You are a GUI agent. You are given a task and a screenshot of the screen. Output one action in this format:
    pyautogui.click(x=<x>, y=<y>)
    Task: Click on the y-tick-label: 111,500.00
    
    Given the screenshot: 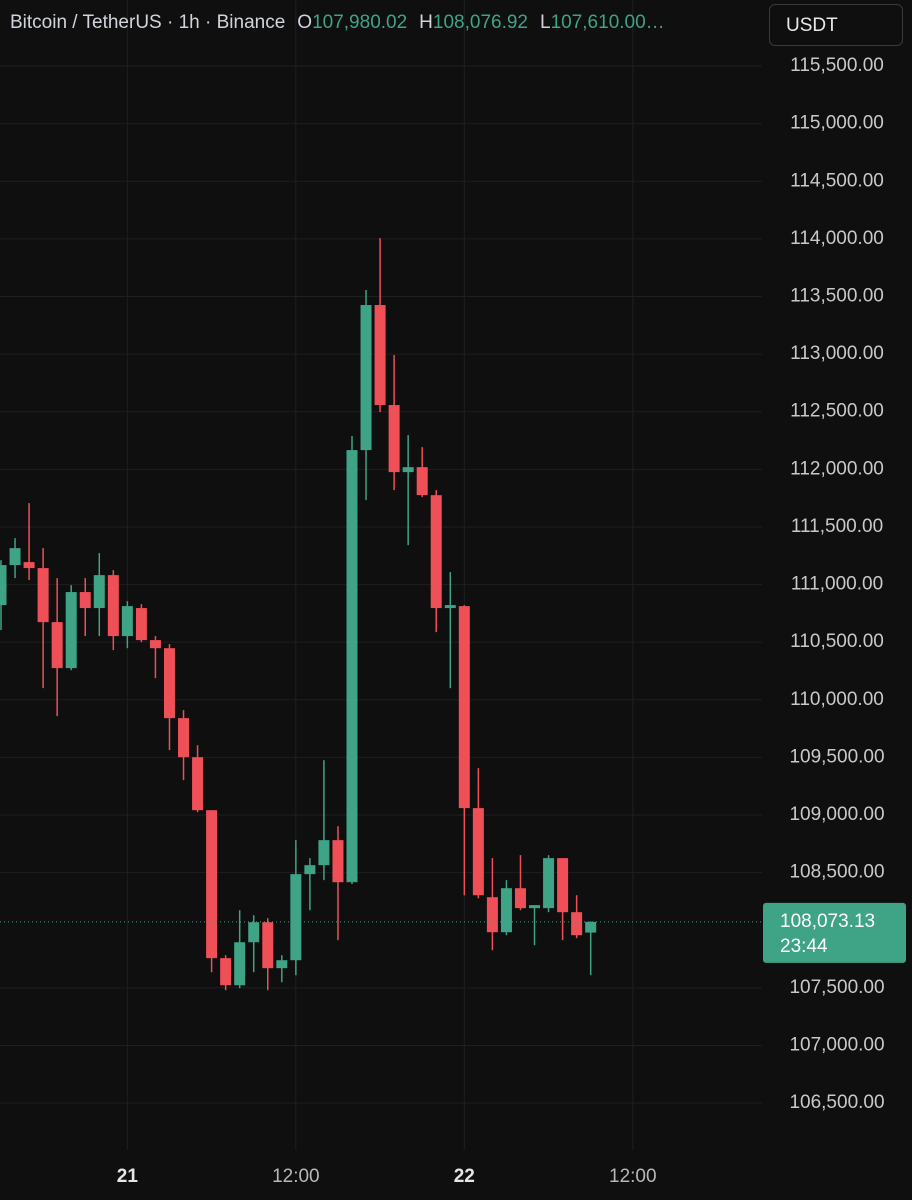 What is the action you would take?
    pyautogui.click(x=837, y=526)
    